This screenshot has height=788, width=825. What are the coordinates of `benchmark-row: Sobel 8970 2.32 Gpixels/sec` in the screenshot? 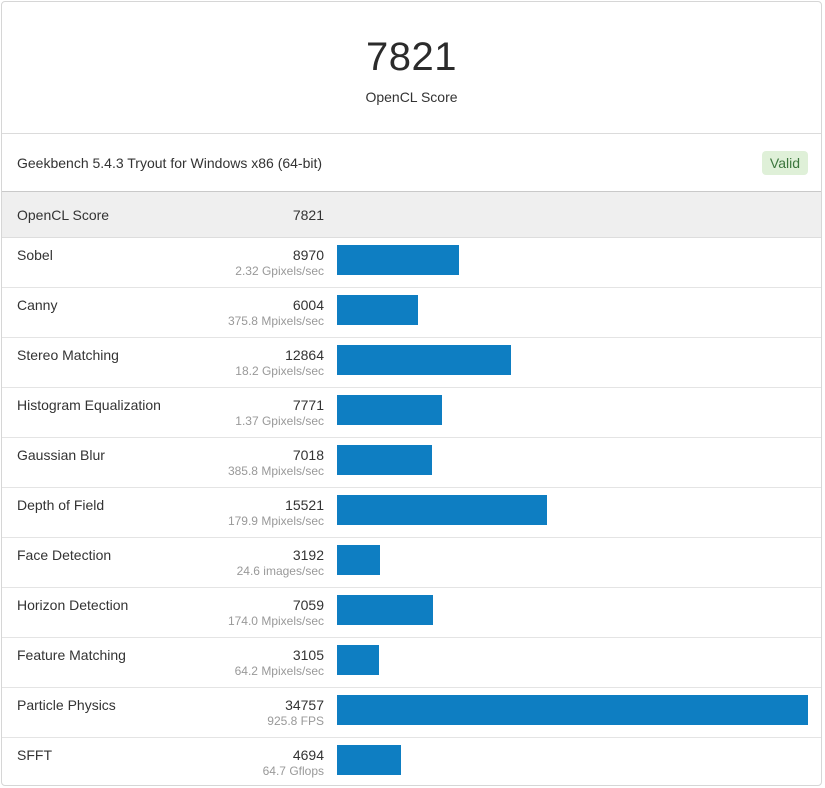 It's located at (411, 263).